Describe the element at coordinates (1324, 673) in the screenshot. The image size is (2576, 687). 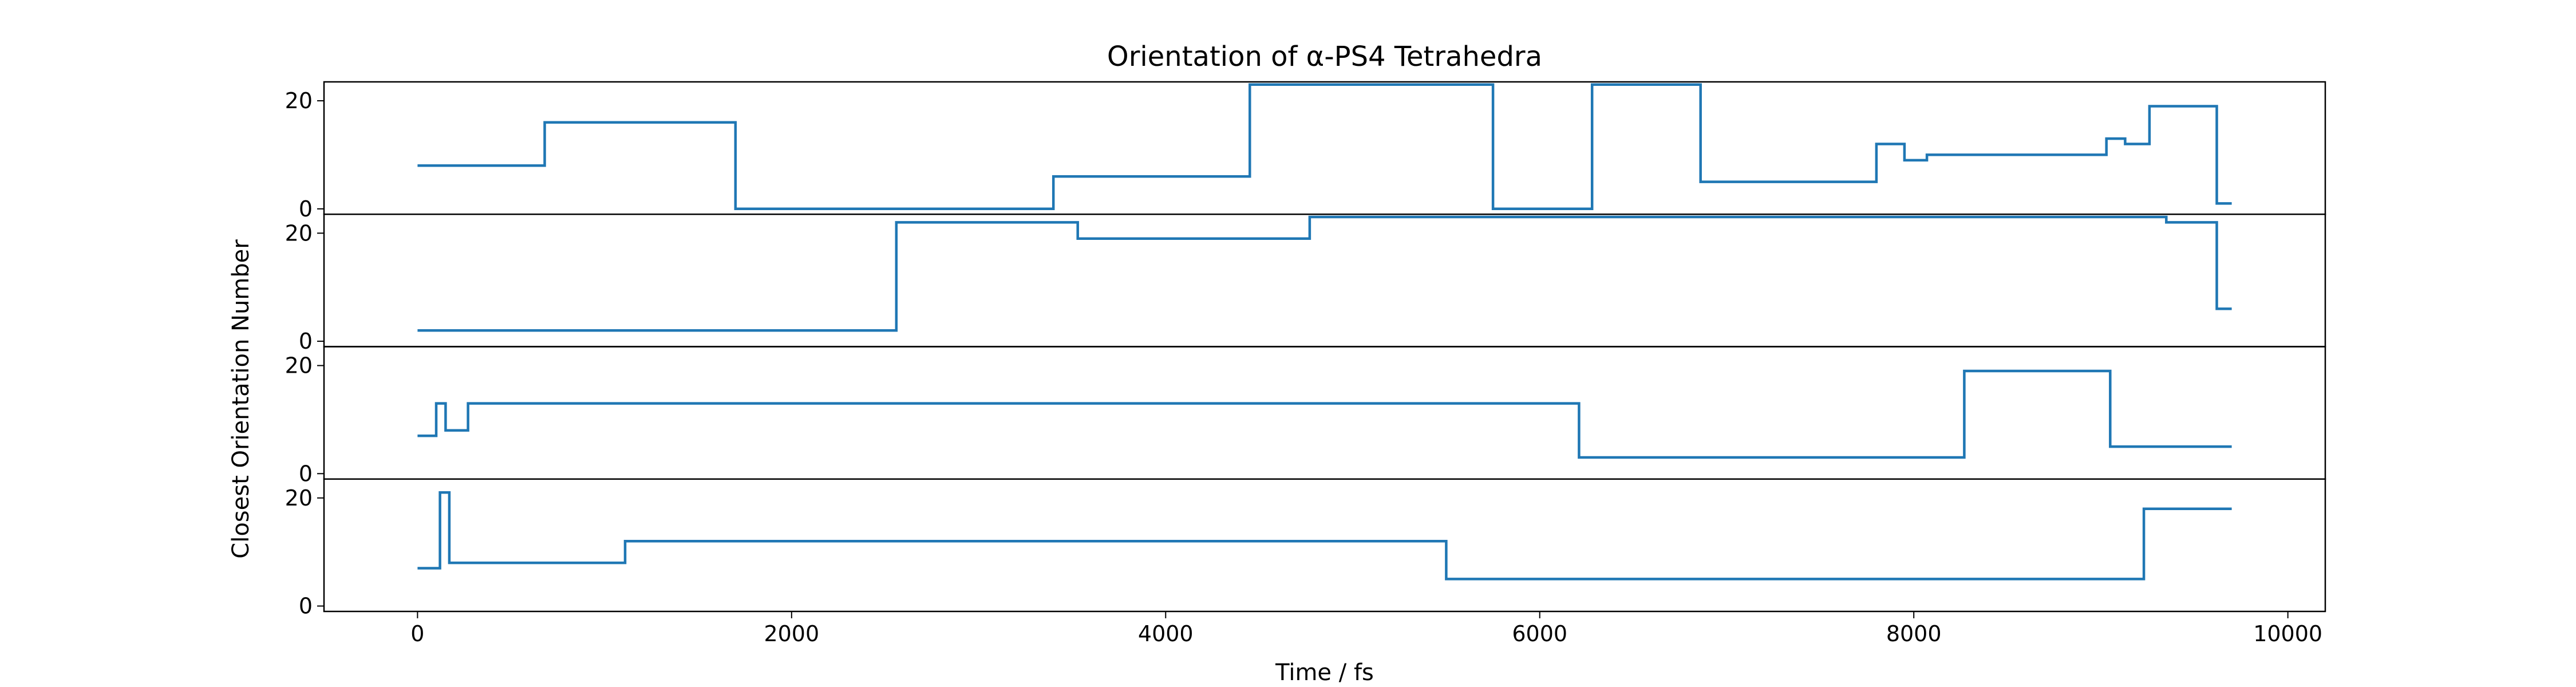
I see `x-axis-label: Time / fs` at that location.